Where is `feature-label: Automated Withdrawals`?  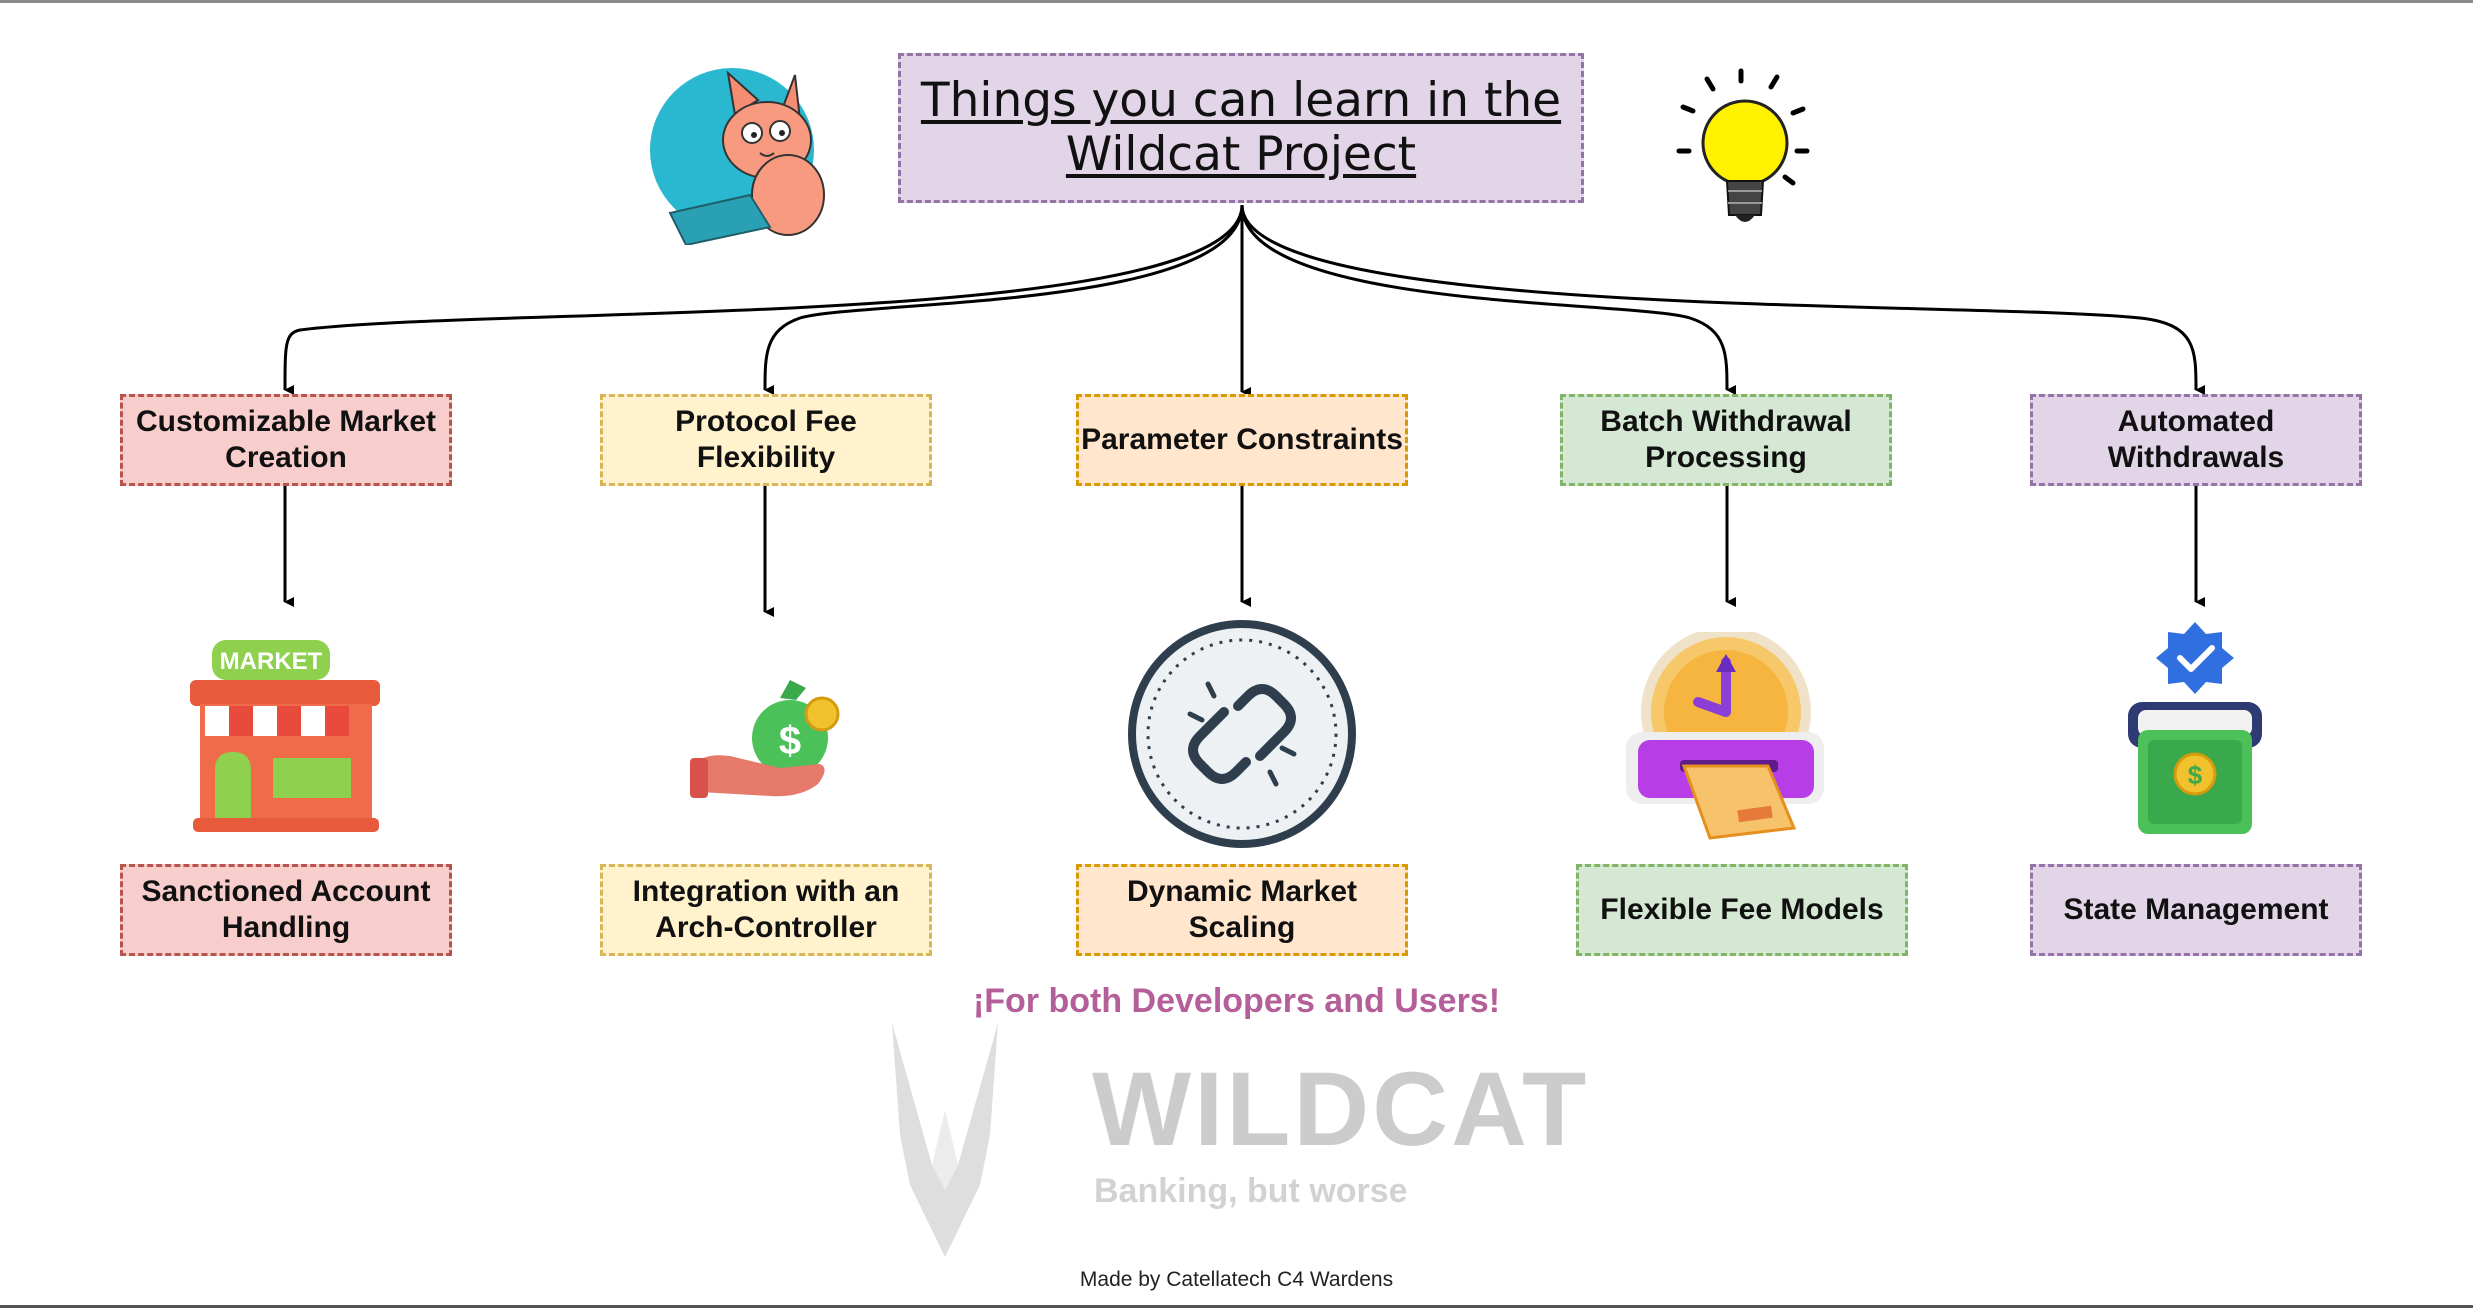 feature-label: Automated Withdrawals is located at coordinates (2196, 439).